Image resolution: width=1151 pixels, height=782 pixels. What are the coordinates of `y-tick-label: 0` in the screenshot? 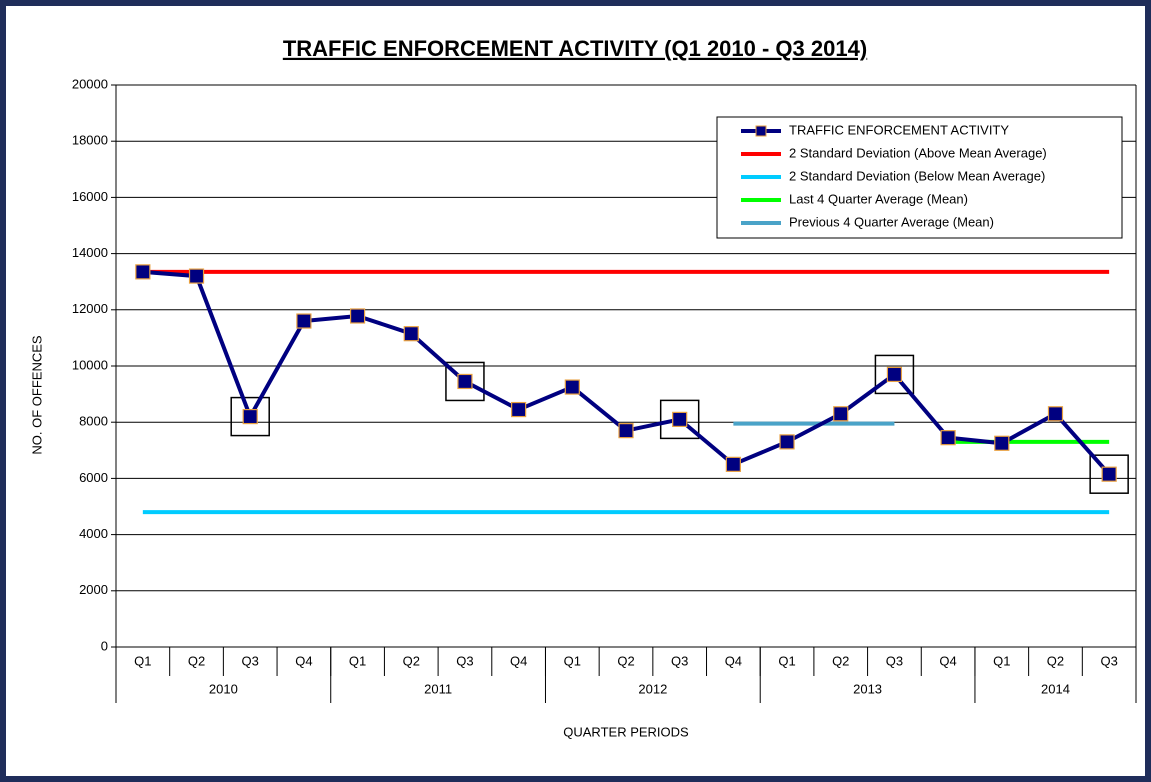 It's located at (104, 645).